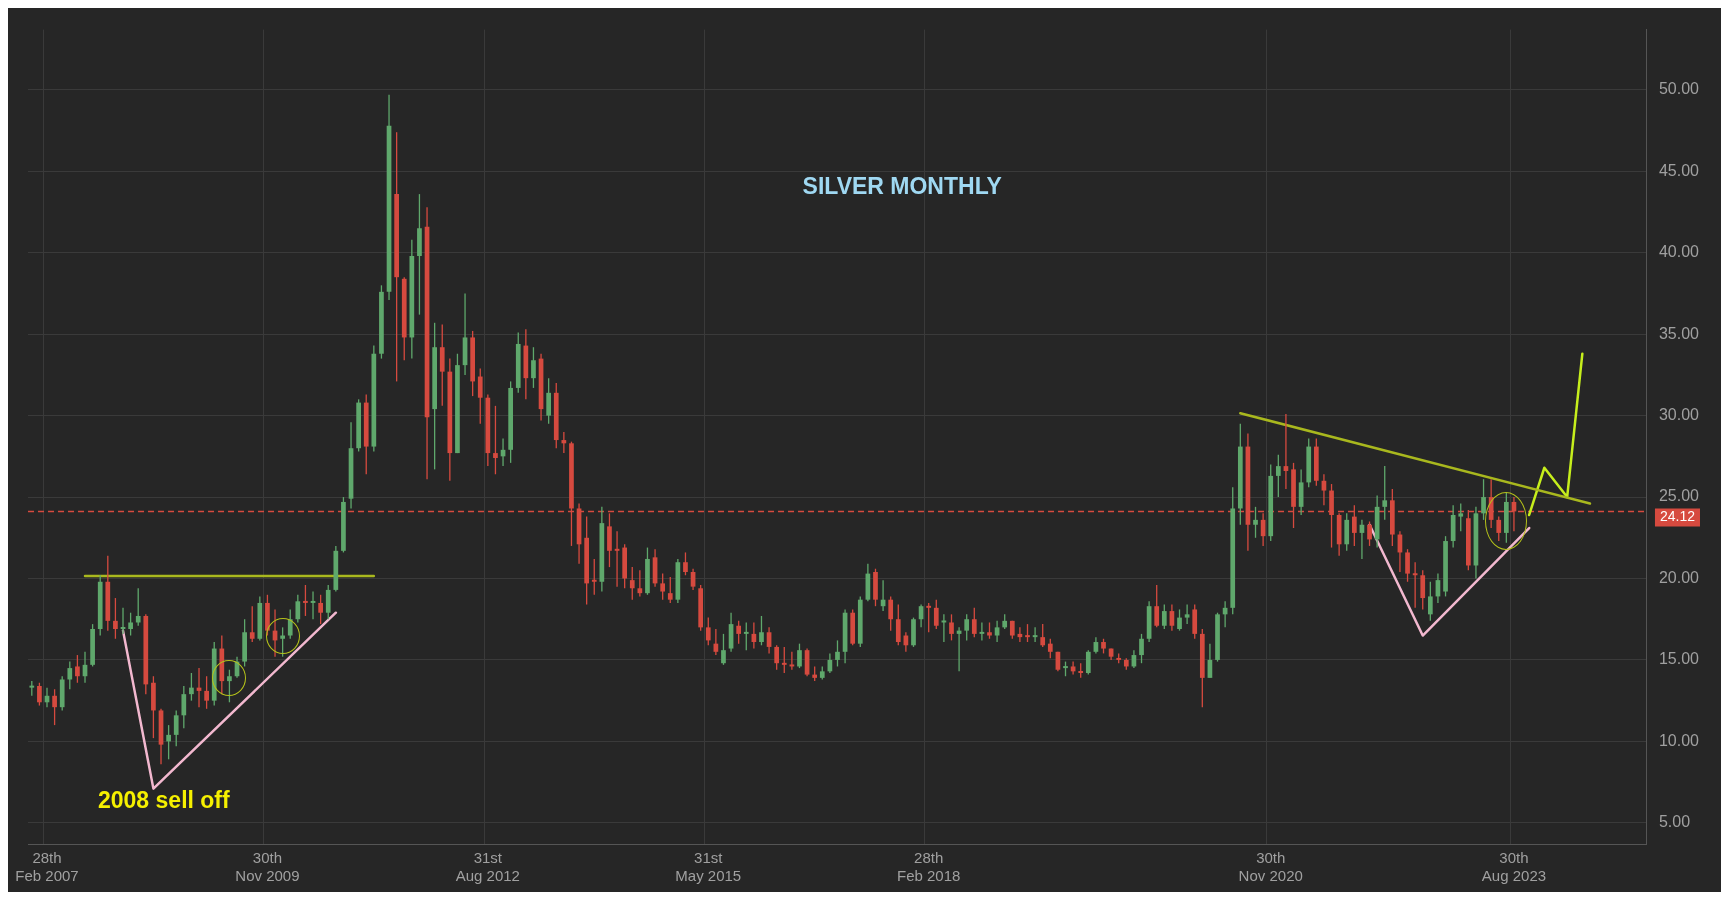 The width and height of the screenshot is (1729, 900). What do you see at coordinates (1679, 496) in the screenshot?
I see `y-tick-label: 25.00` at bounding box center [1679, 496].